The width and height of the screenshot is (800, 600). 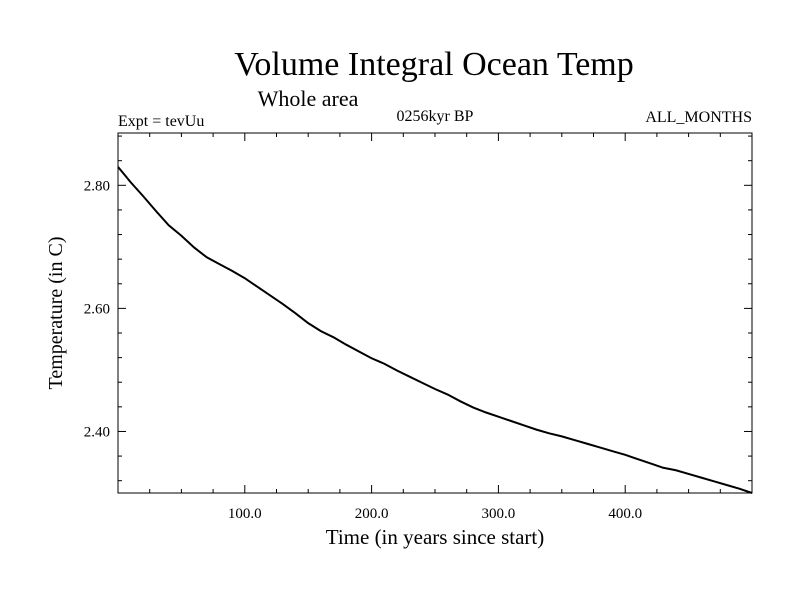 What do you see at coordinates (97, 432) in the screenshot?
I see `y-tick-label: 2.40` at bounding box center [97, 432].